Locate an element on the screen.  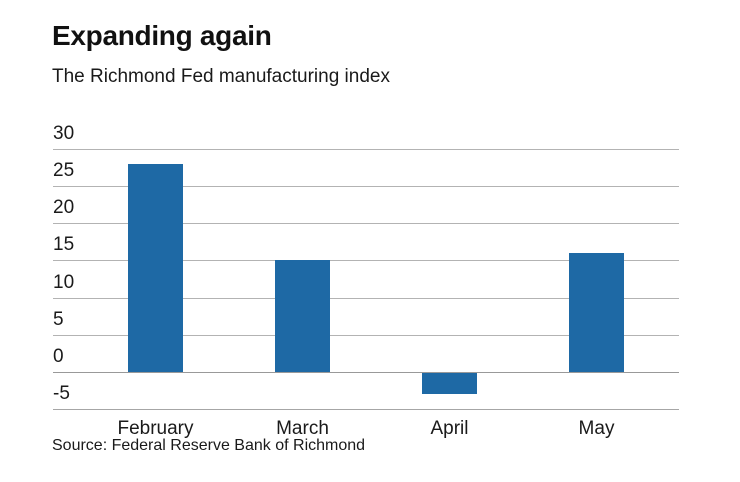
source-text: Source: Federal Reserve Bank of Richmond is located at coordinates (209, 445).